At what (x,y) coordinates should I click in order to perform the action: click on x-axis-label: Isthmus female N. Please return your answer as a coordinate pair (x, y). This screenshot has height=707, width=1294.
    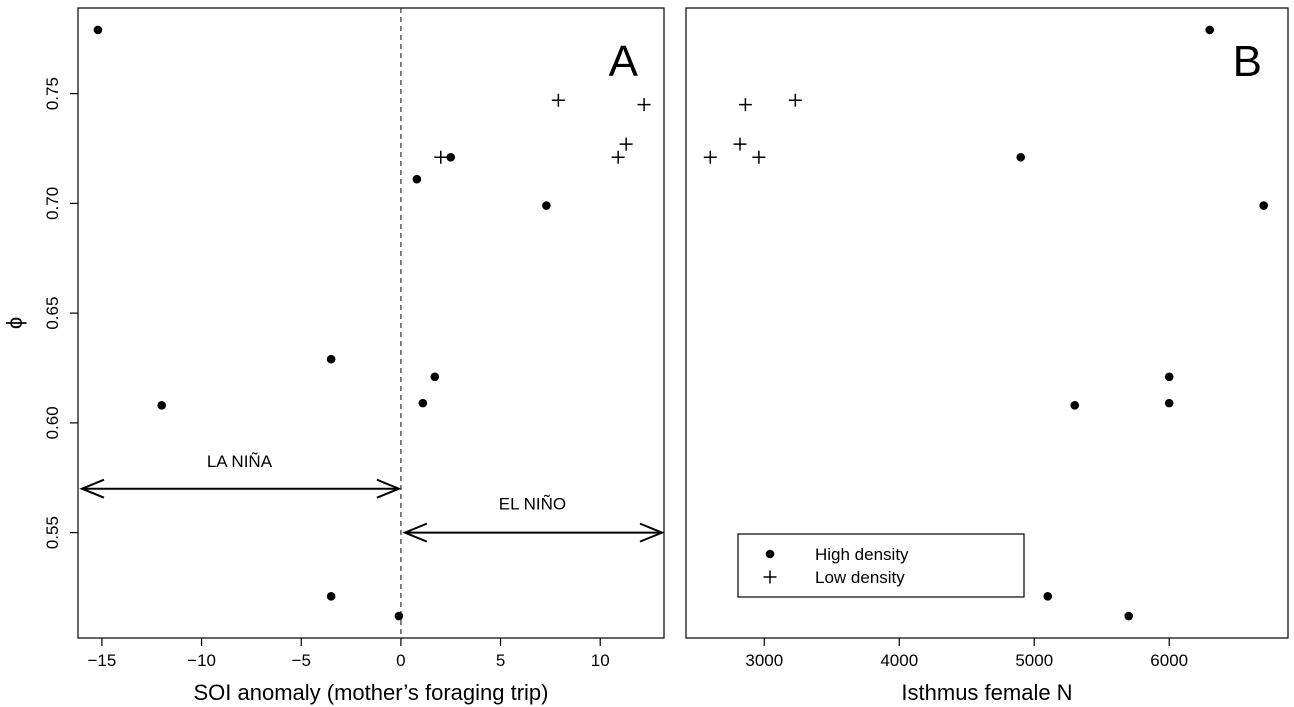
    Looking at the image, I should click on (986, 692).